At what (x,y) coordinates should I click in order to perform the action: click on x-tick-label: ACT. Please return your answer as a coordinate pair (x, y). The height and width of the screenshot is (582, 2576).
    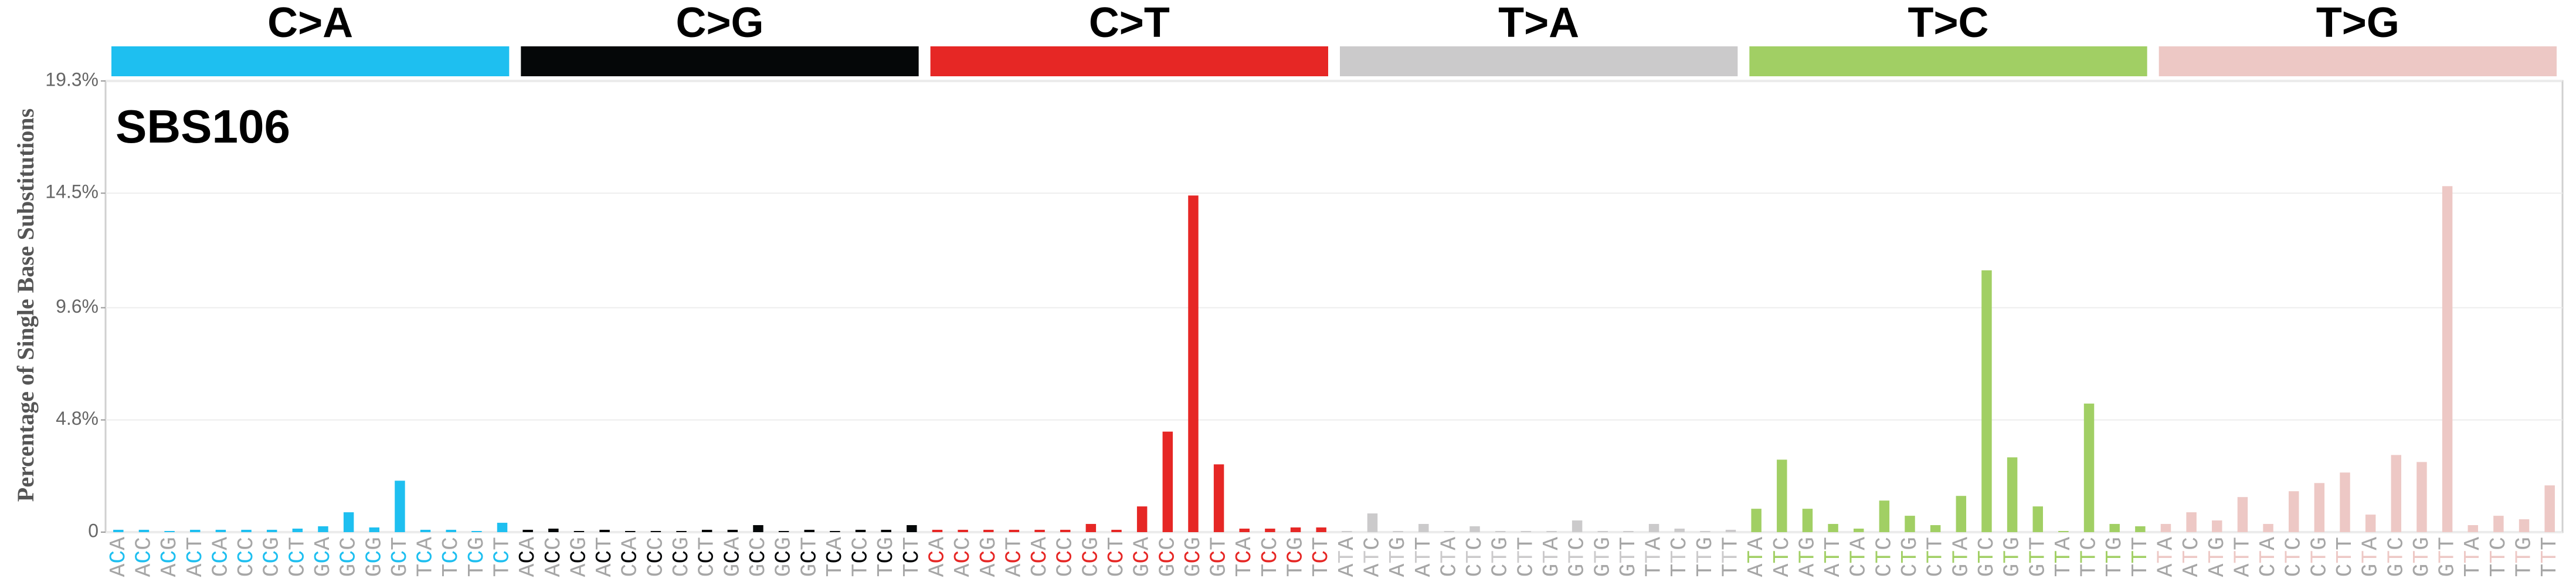
    Looking at the image, I should click on (195, 557).